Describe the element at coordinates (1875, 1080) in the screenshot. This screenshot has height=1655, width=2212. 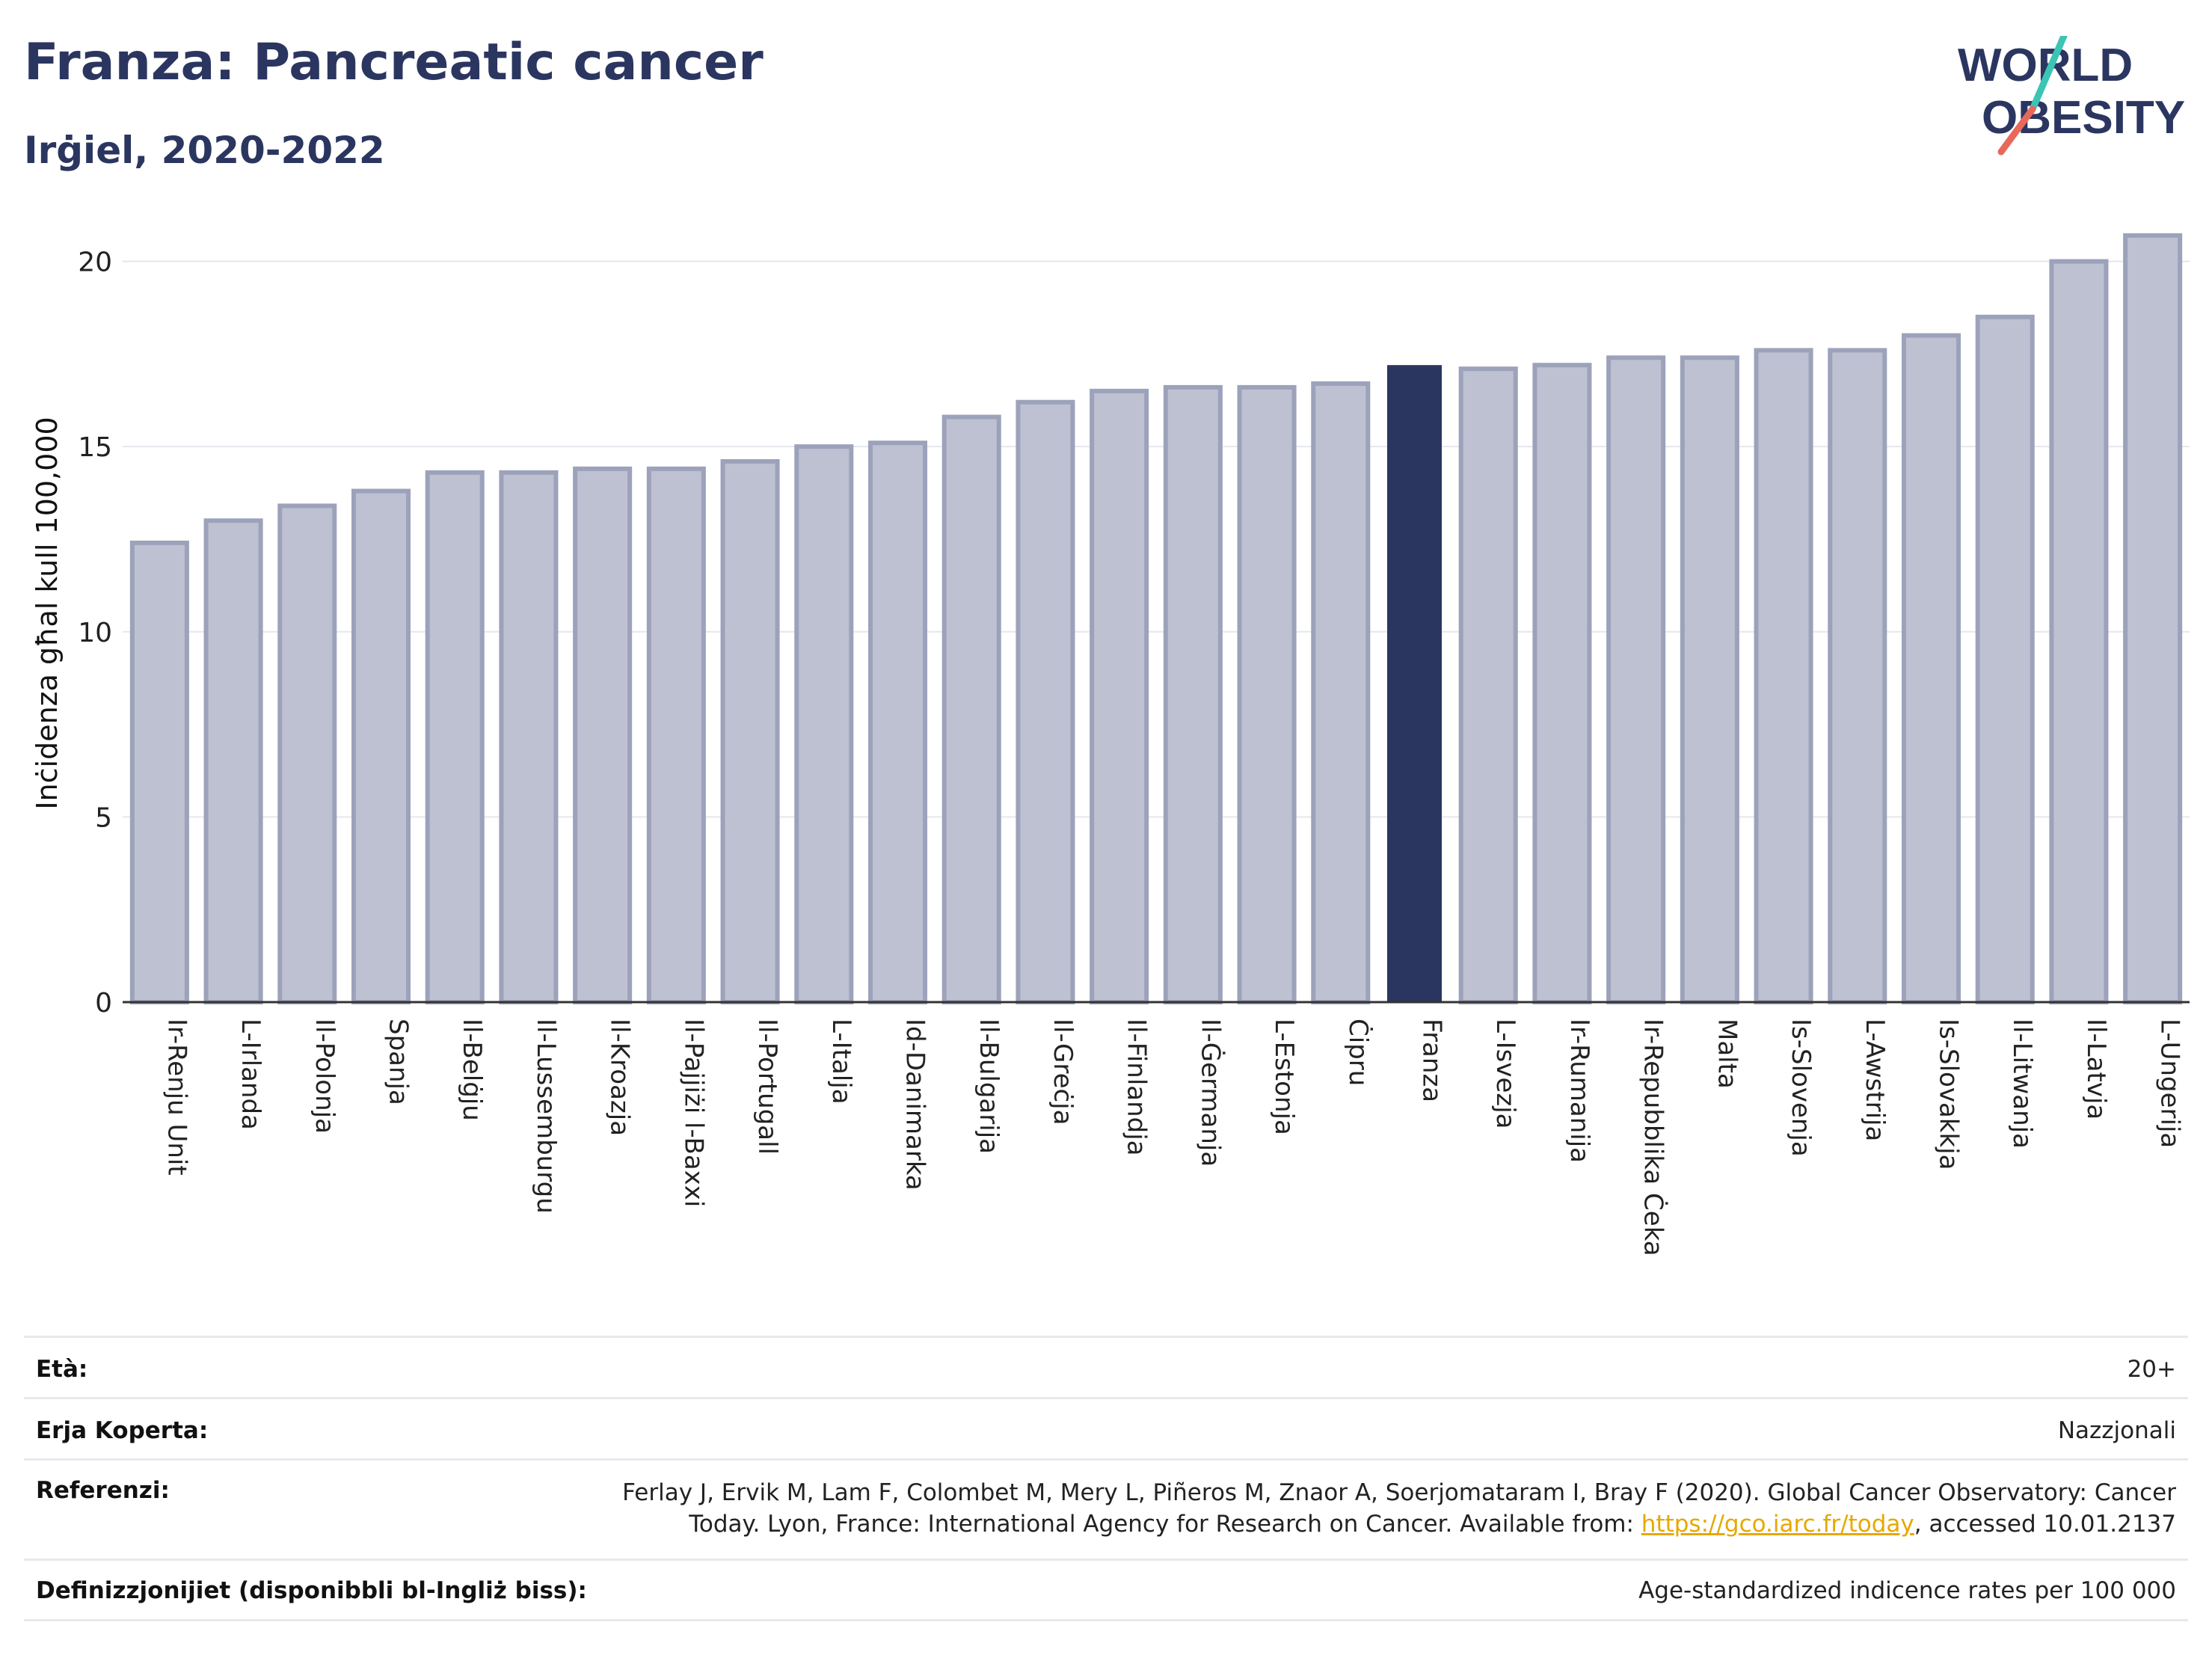
I see `x-tick-label-23: L-Awstrija` at that location.